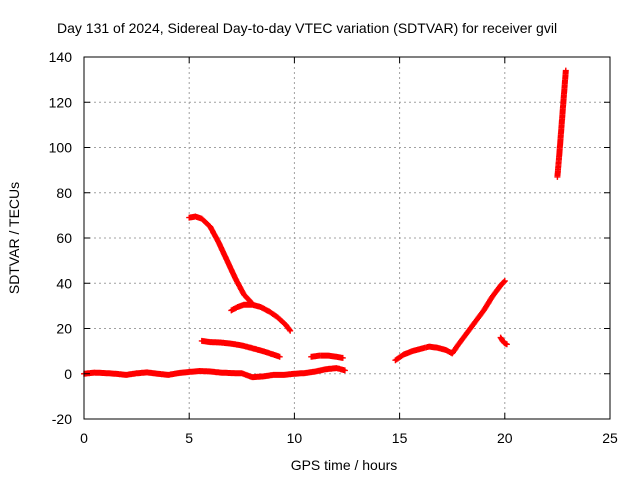  I want to click on series-upper-middle-arc, so click(261, 317).